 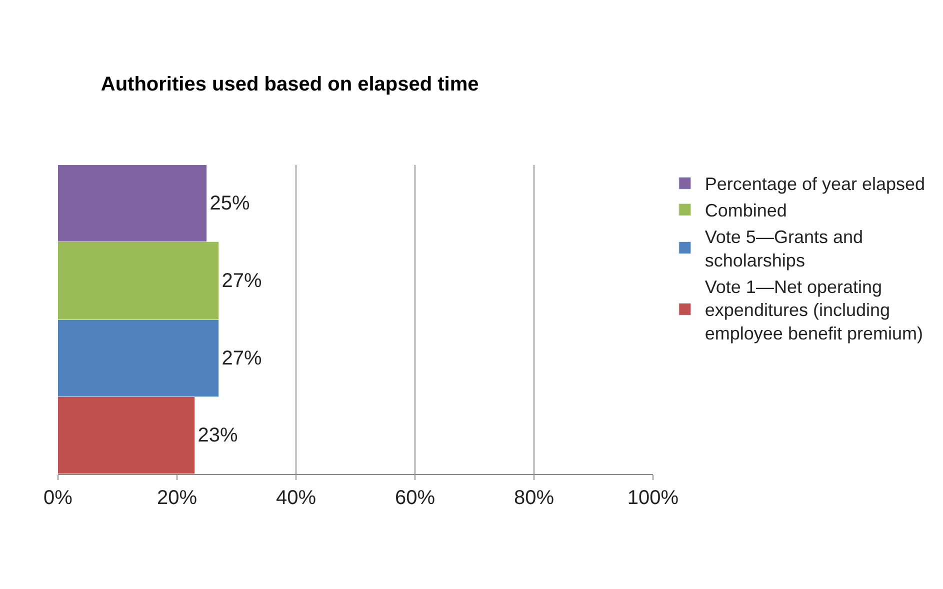 I want to click on x-tick-label: 0%, so click(x=58, y=498).